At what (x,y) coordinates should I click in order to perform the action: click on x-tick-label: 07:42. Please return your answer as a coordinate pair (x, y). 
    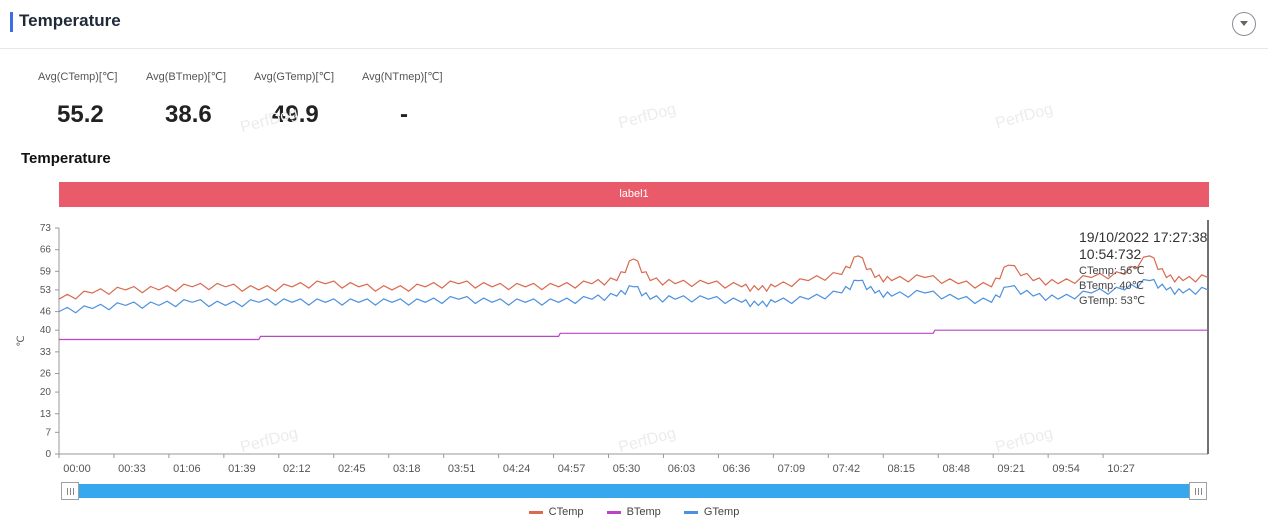
    Looking at the image, I should click on (847, 469).